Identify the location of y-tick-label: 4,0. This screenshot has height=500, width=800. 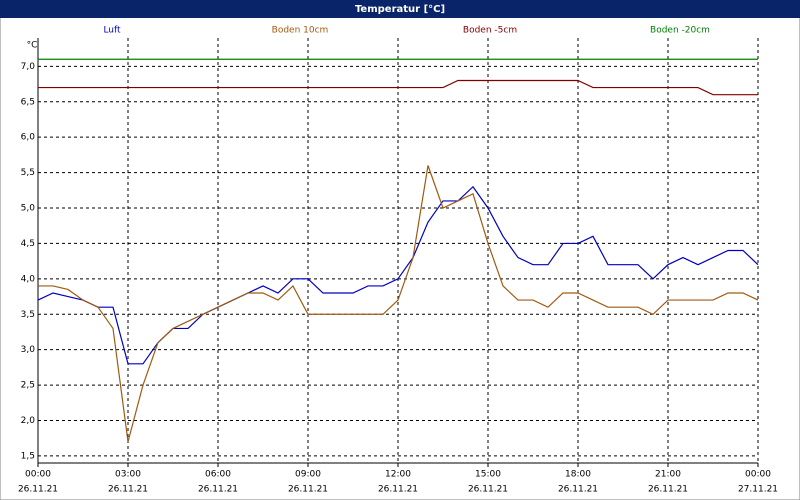
(28, 279).